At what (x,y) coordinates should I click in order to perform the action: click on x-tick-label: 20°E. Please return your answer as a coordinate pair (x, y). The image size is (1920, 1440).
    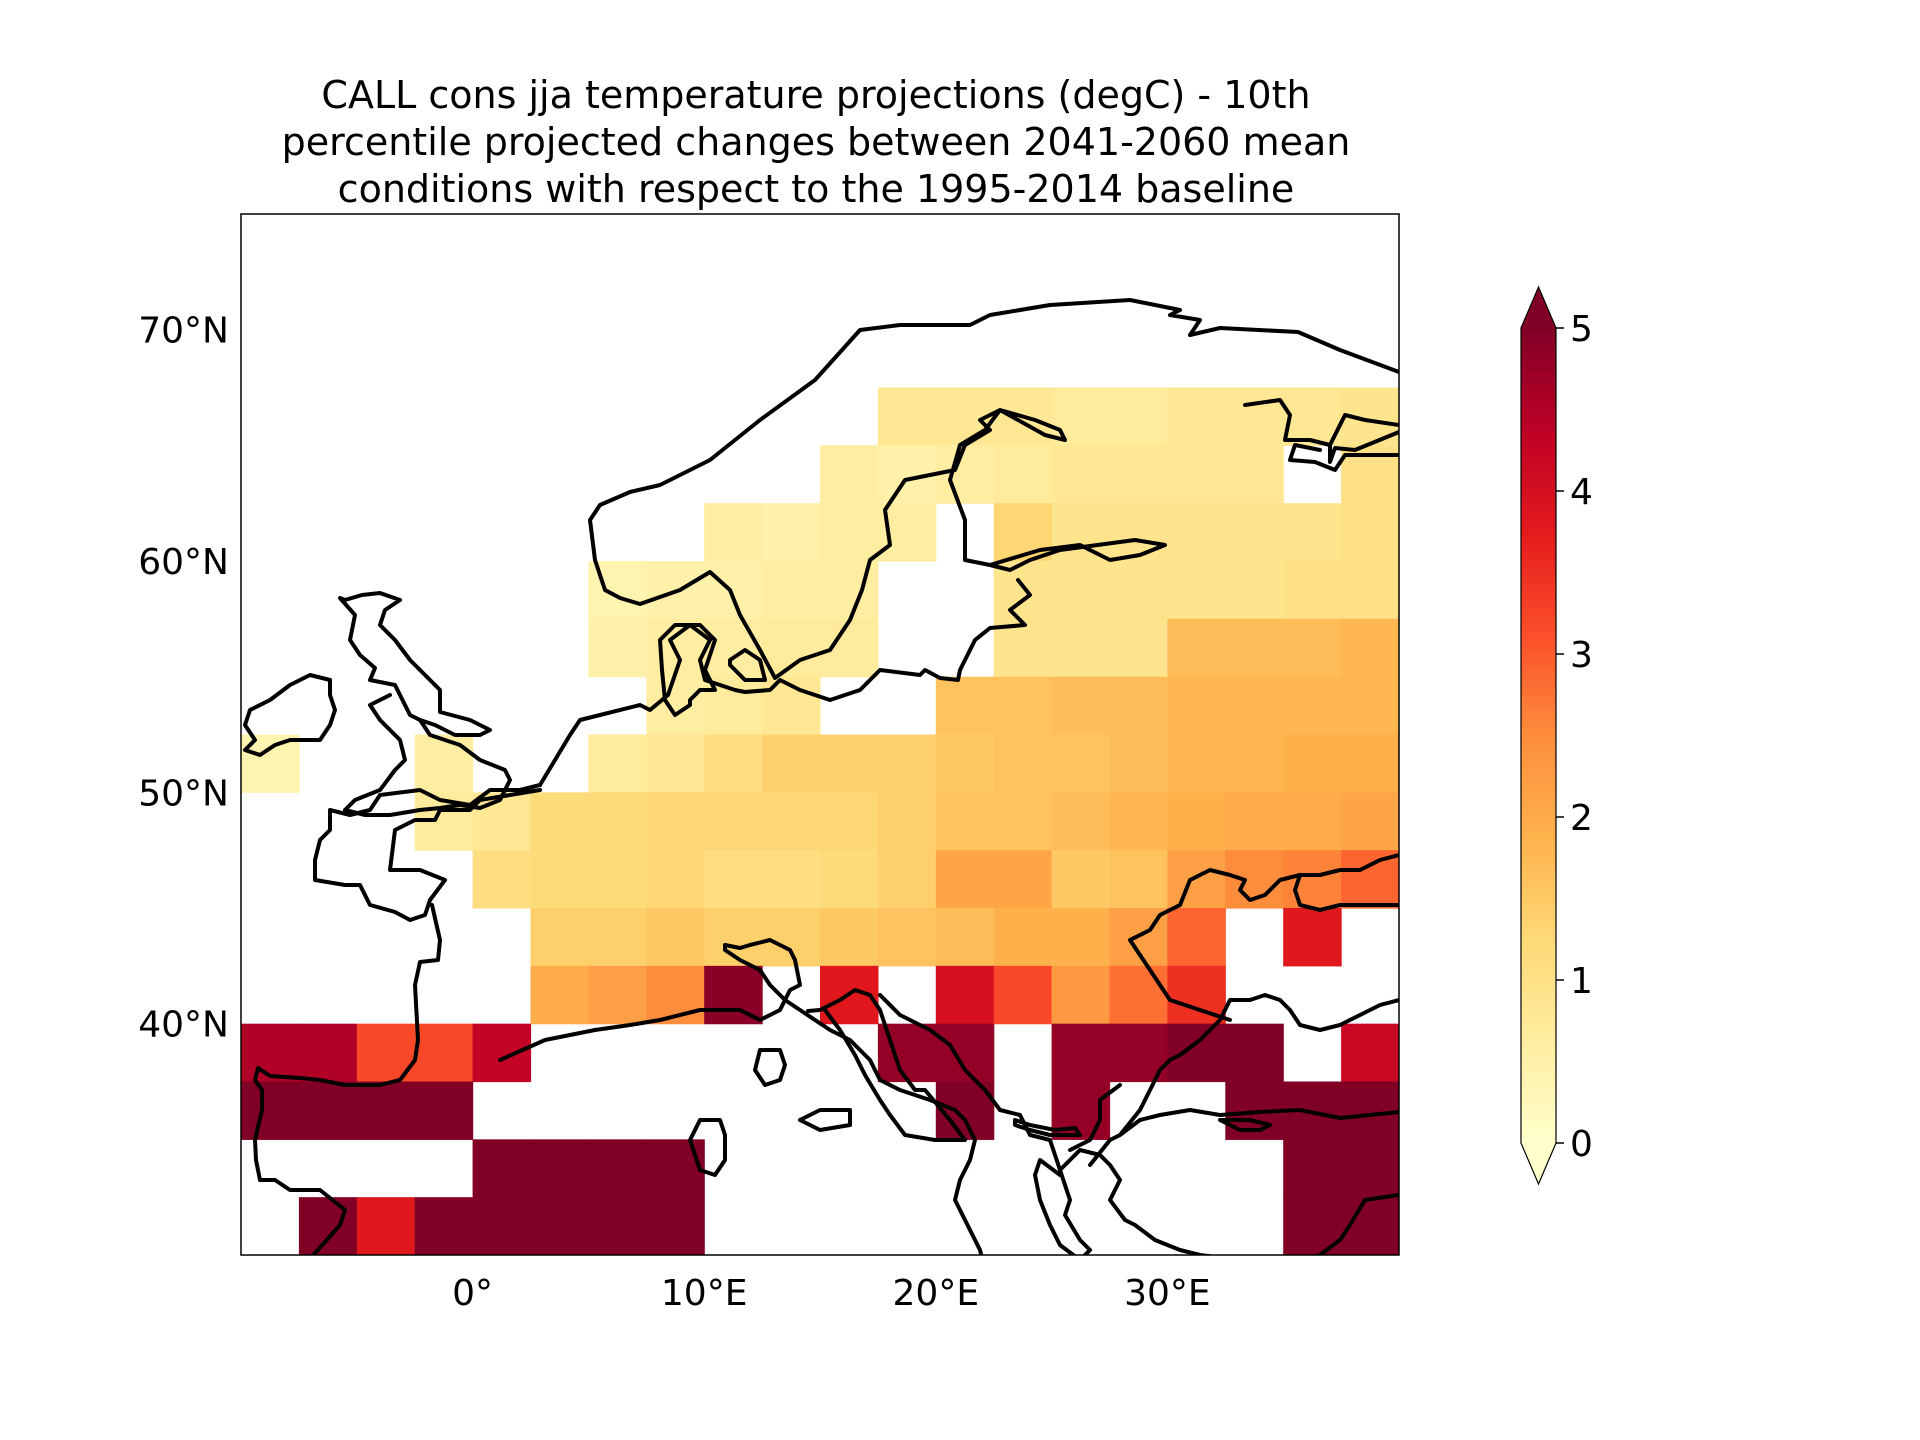
    Looking at the image, I should click on (936, 1293).